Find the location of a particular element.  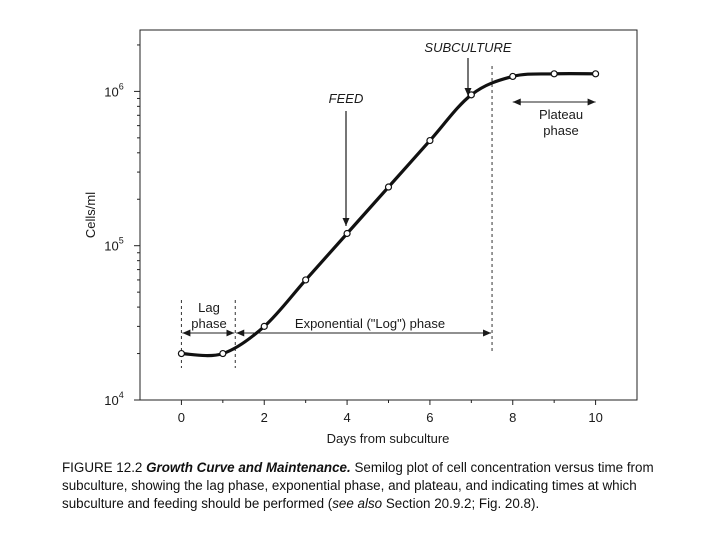

caption-see-also: see also is located at coordinates (357, 503).